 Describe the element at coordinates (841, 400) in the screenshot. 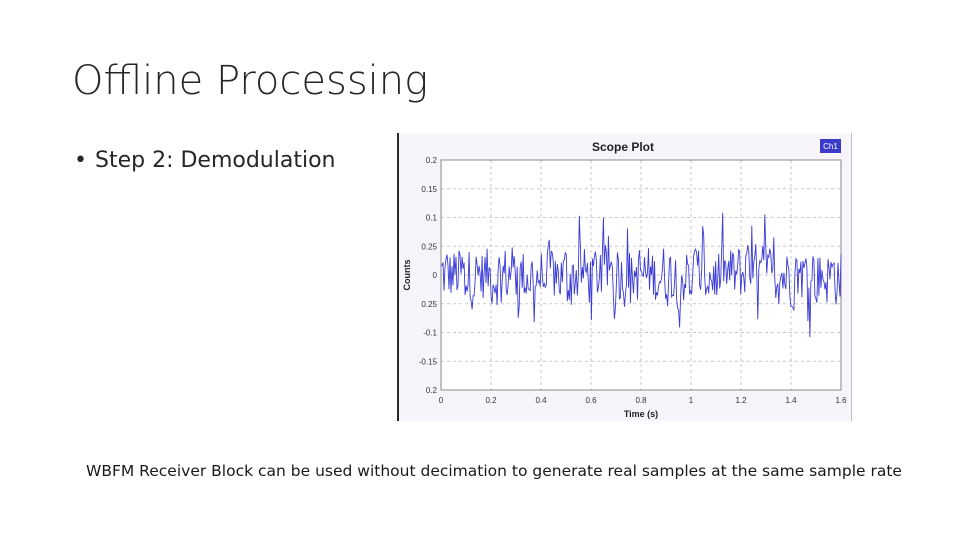

I see `x-tick-label: 1.6` at that location.